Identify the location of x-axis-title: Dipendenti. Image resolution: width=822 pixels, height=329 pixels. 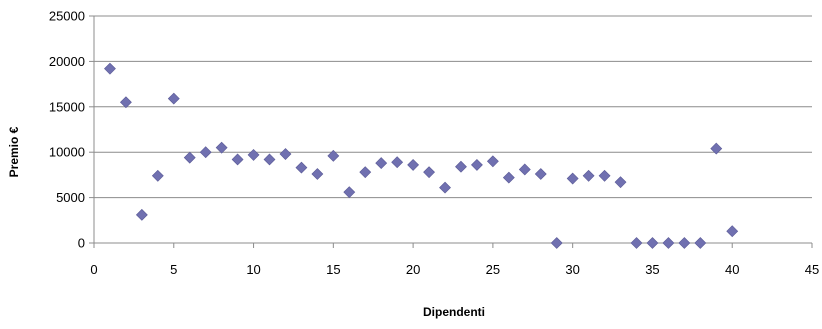
(454, 312).